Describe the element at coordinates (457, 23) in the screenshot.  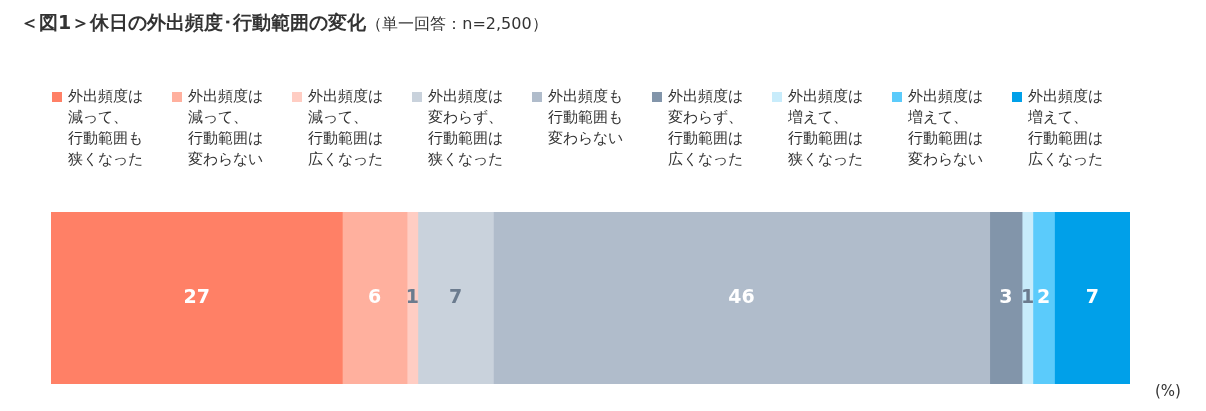
I see `chart-subtitle: （単一回答：n=2,500）` at that location.